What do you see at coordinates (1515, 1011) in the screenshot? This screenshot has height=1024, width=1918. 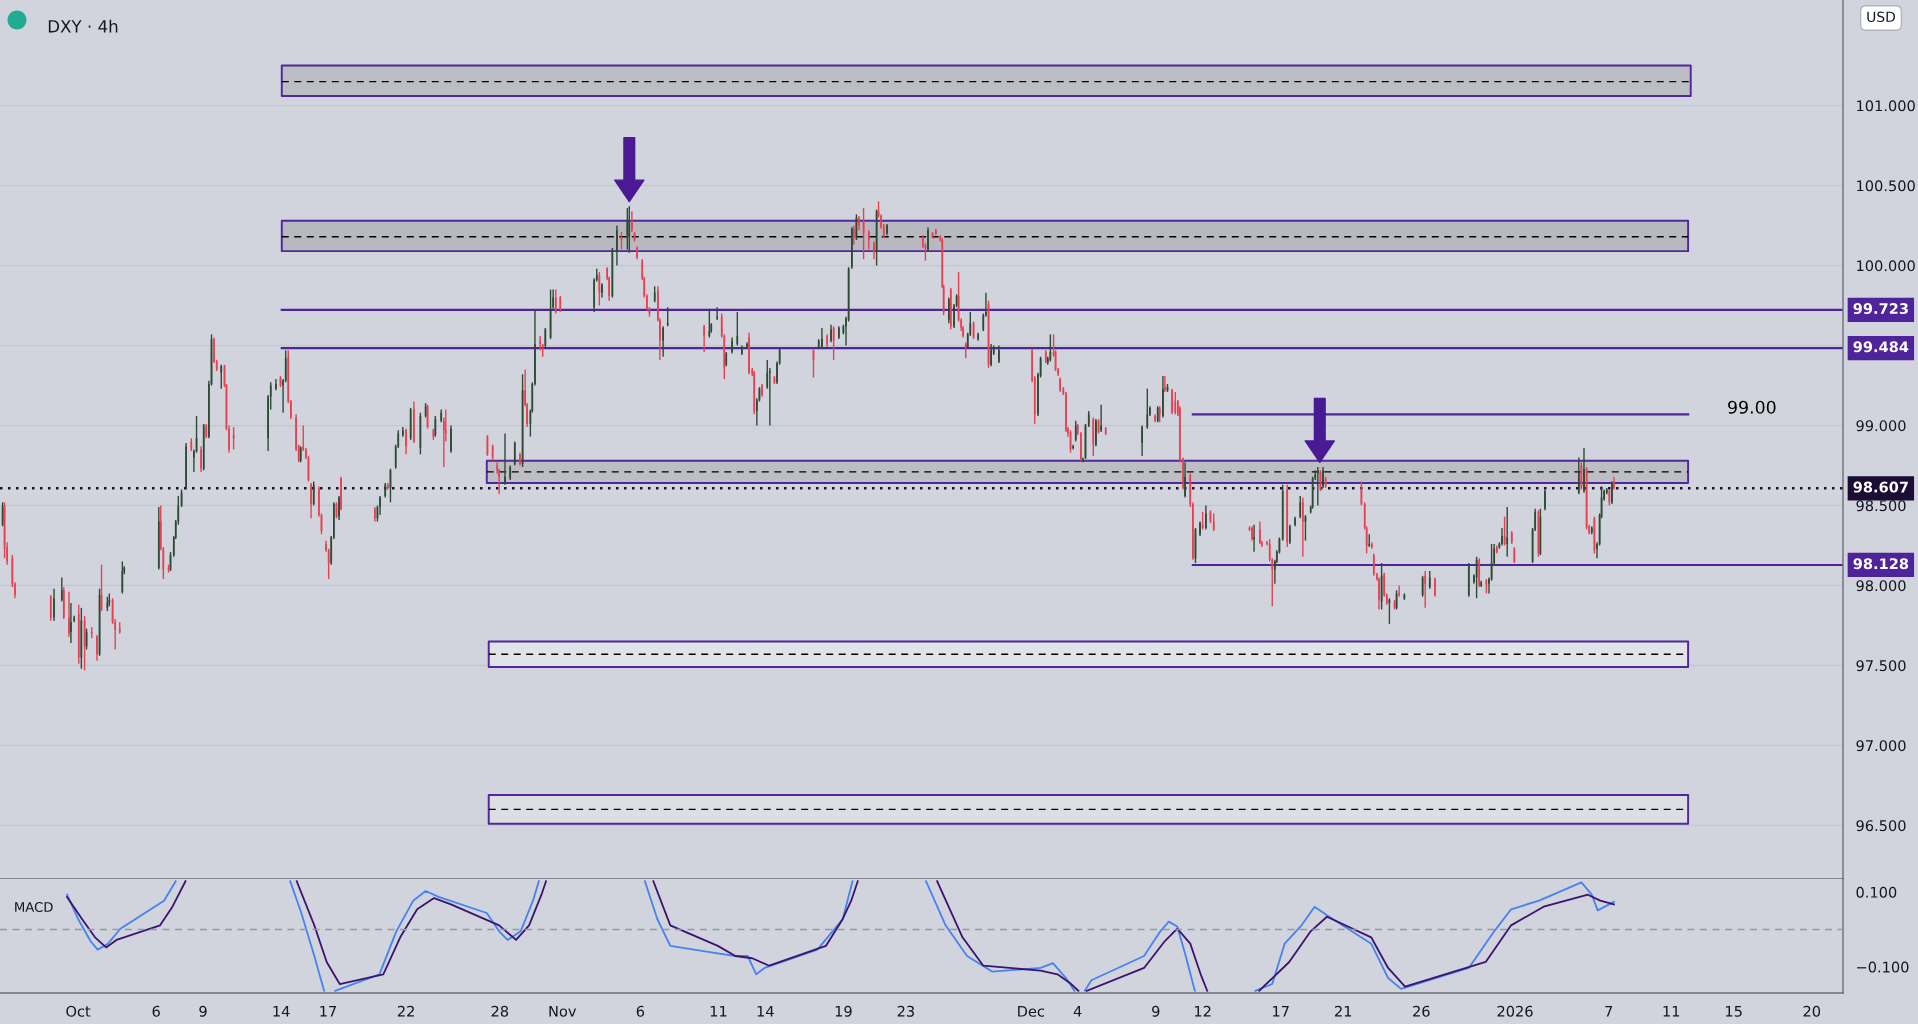 I see `x-tick-label: 2026` at bounding box center [1515, 1011].